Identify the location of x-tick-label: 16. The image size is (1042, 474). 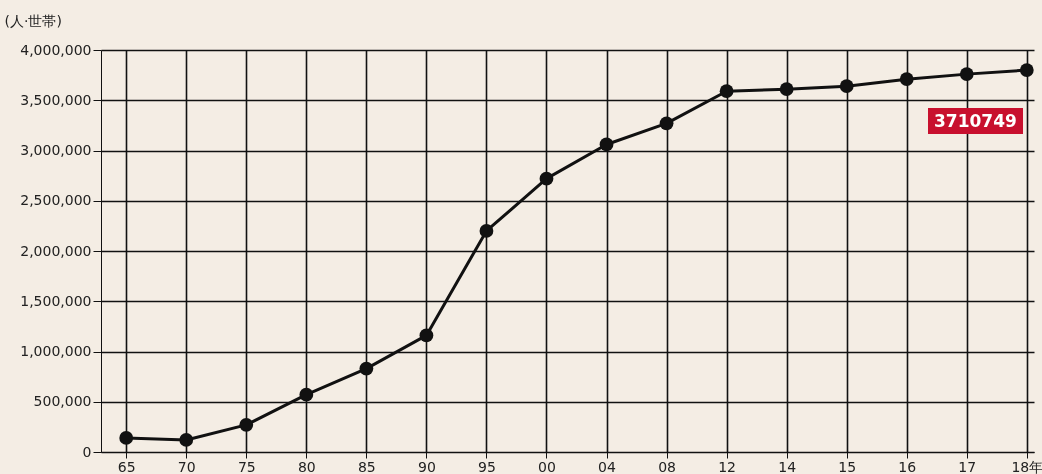
(907, 466).